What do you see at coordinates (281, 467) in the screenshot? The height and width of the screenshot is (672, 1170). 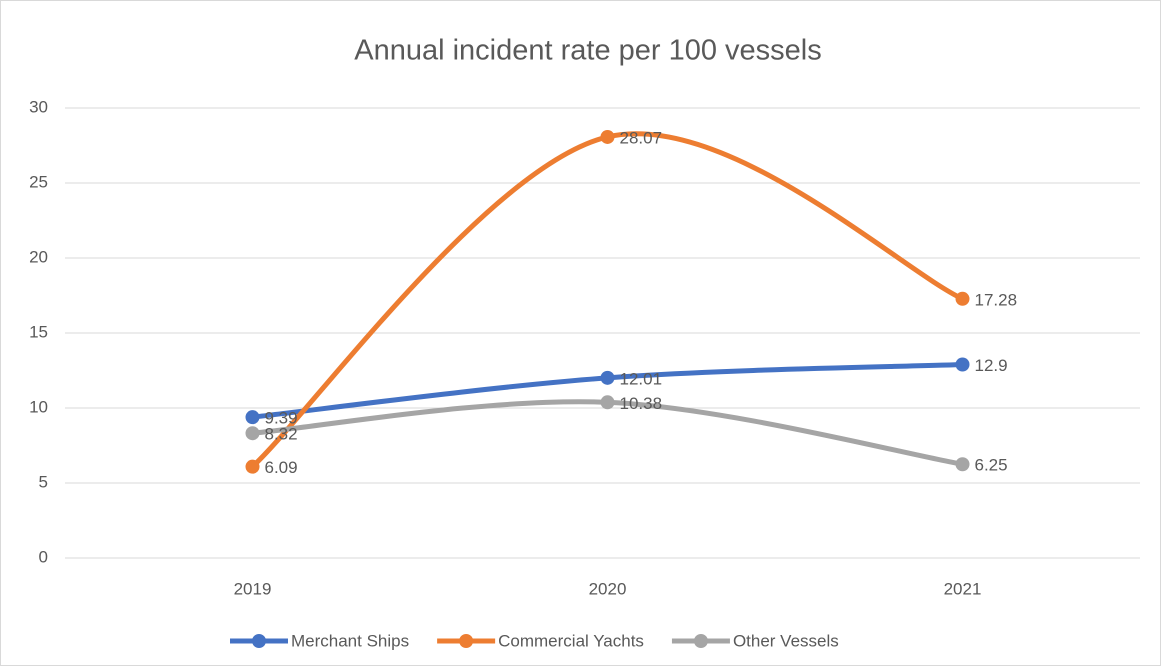 I see `data-label: 6.09` at bounding box center [281, 467].